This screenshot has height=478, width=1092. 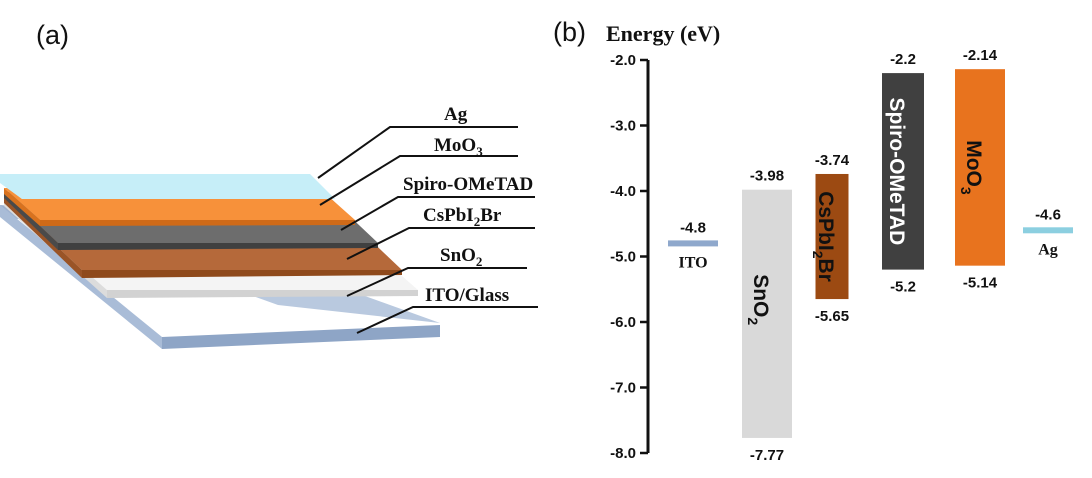 What do you see at coordinates (903, 287) in the screenshot?
I see `bar-spiro-bottom-value: -5.2` at bounding box center [903, 287].